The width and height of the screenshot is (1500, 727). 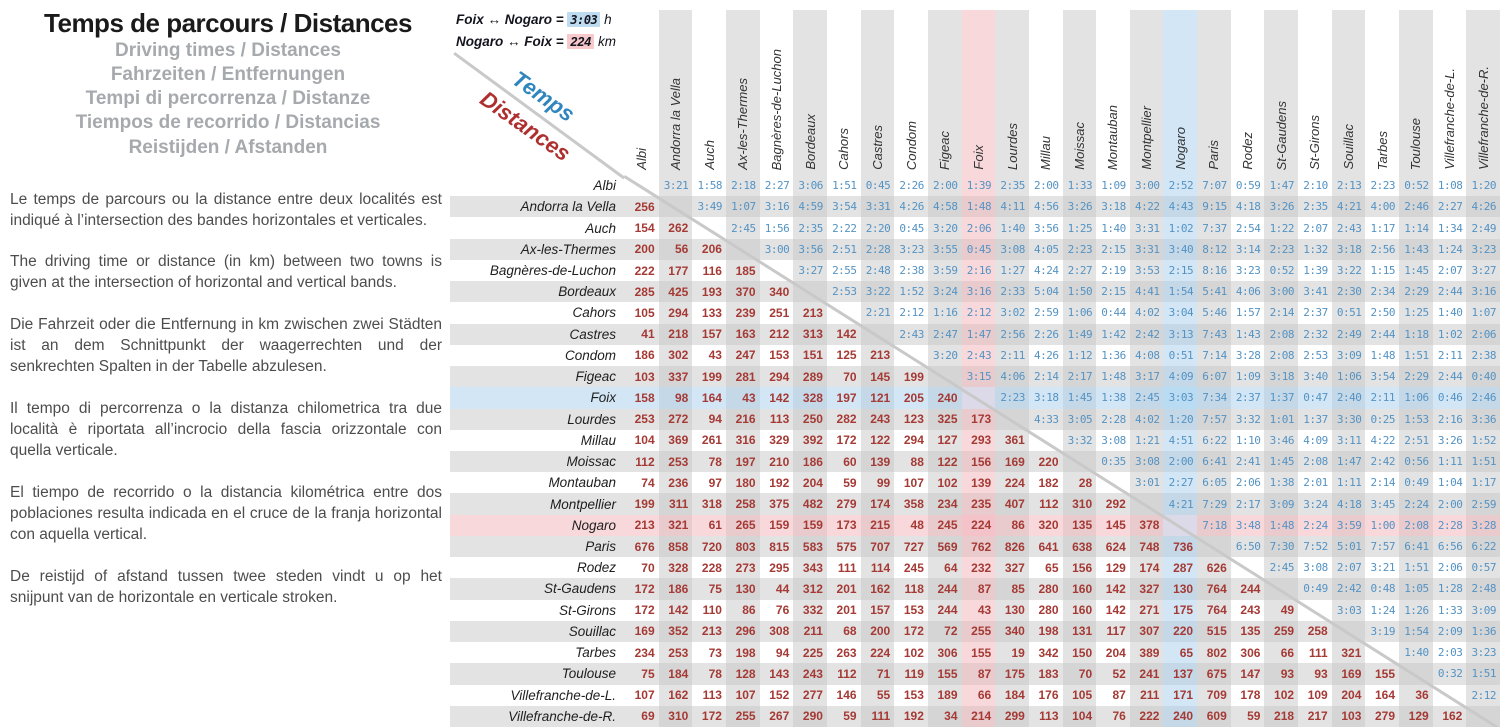 What do you see at coordinates (978, 87) in the screenshot?
I see `city-column-header: Foix` at bounding box center [978, 87].